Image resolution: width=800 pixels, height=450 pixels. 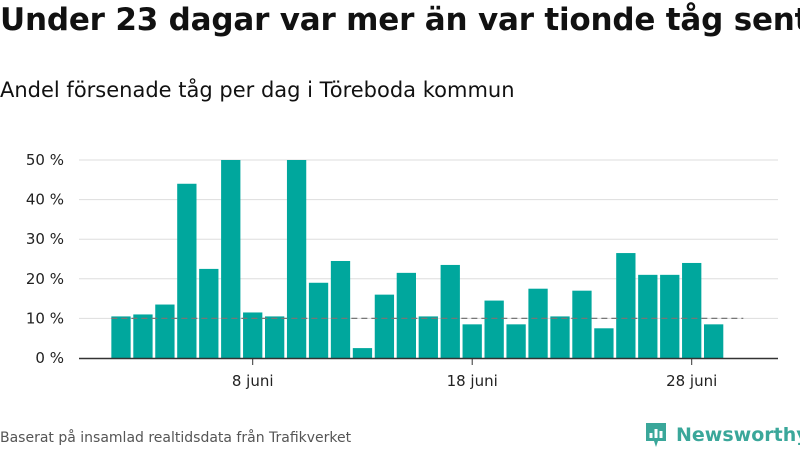 I want to click on y-tick-label: 40 %, so click(x=45, y=200).